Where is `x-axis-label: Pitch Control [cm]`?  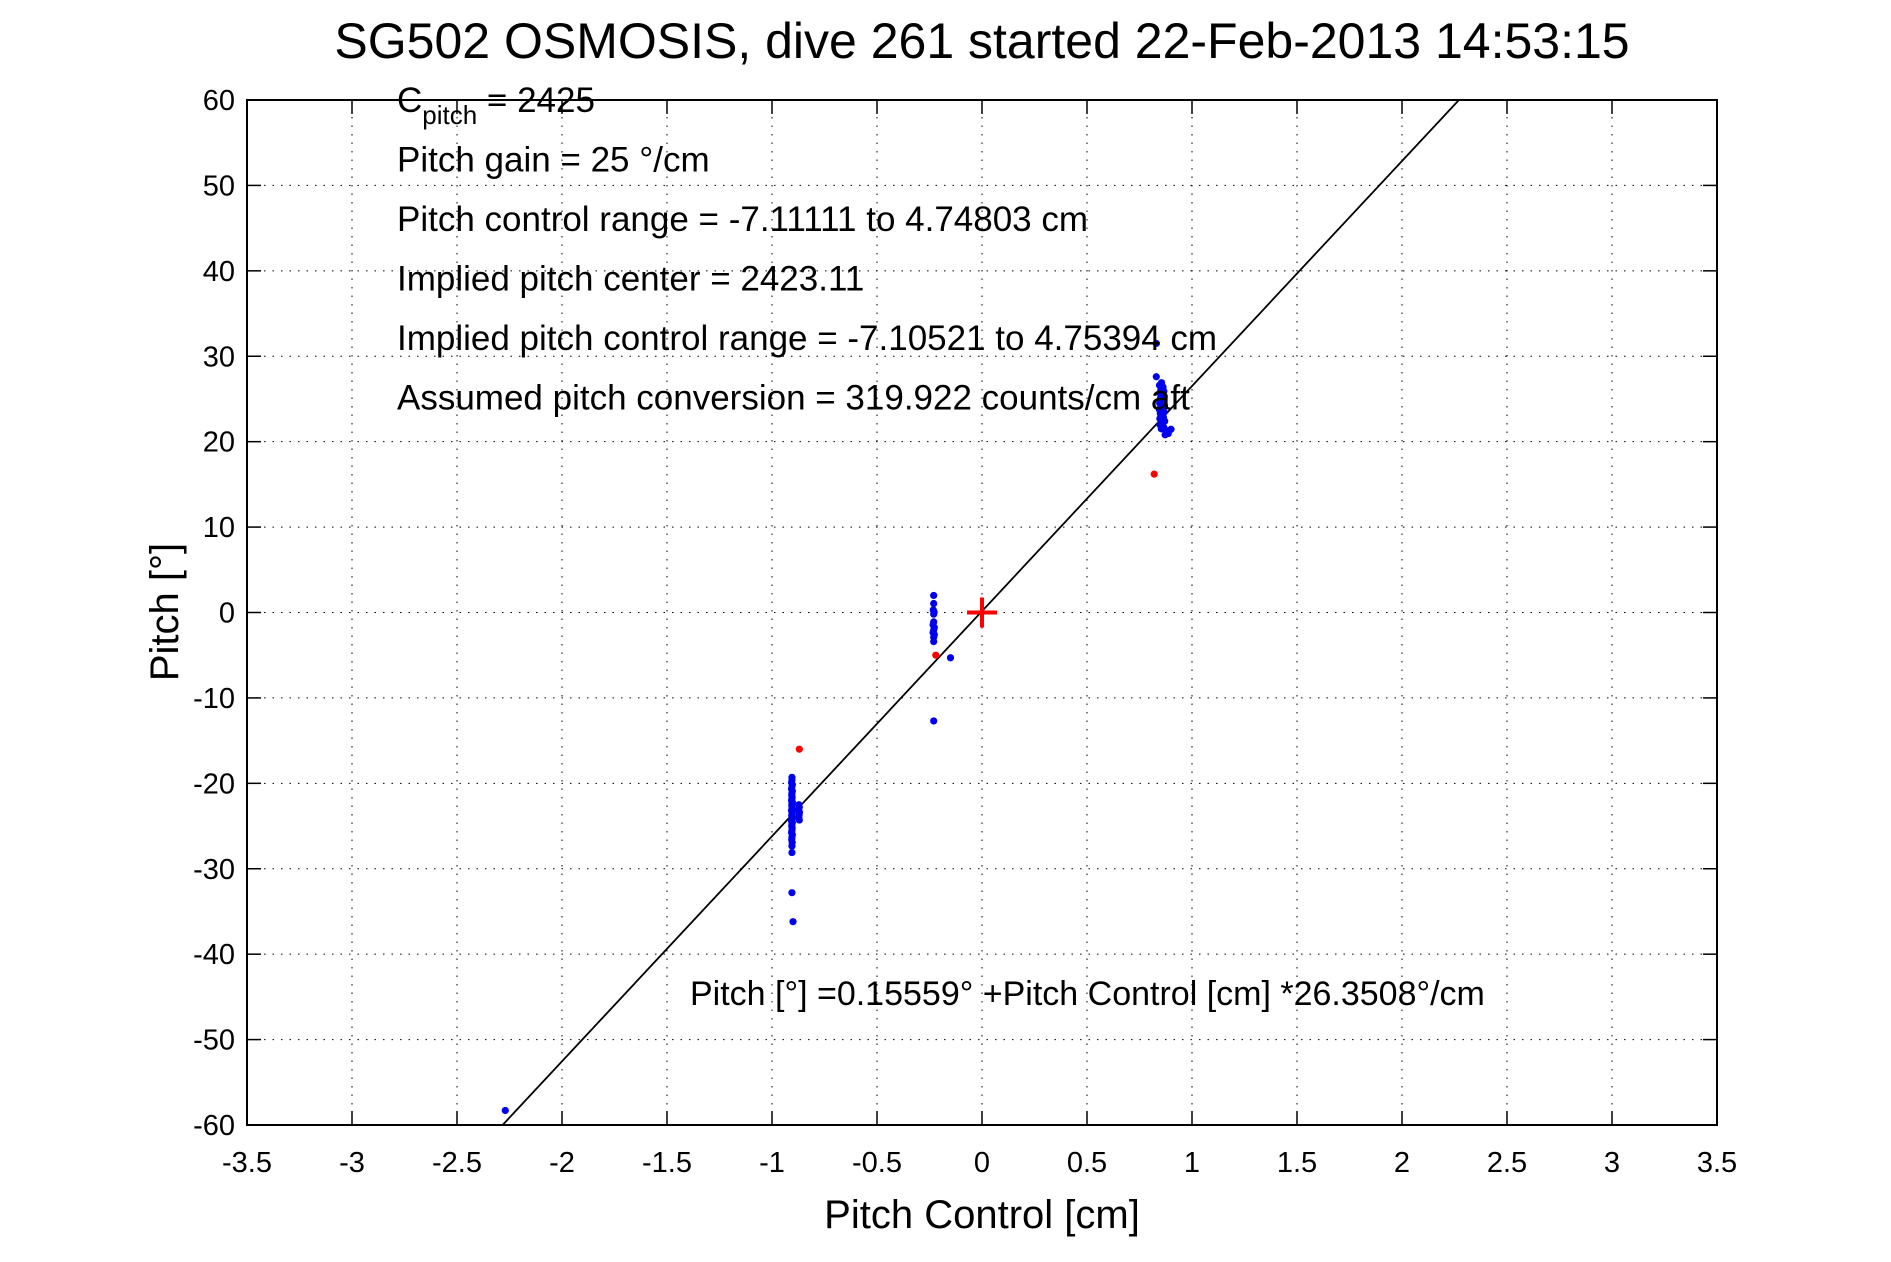 x-axis-label: Pitch Control [cm] is located at coordinates (982, 1215).